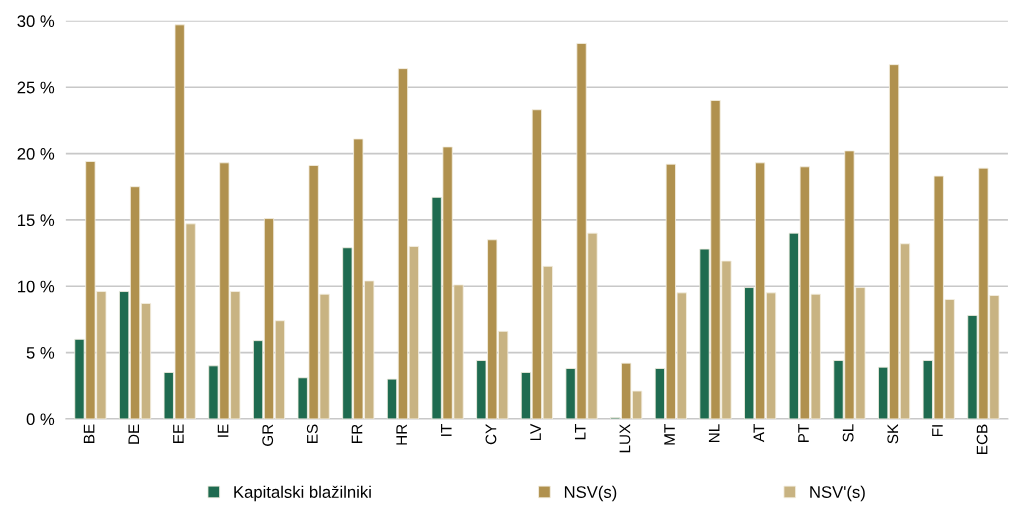 The height and width of the screenshot is (509, 1013). Describe the element at coordinates (312, 433) in the screenshot. I see `x-tick-label: ES` at that location.